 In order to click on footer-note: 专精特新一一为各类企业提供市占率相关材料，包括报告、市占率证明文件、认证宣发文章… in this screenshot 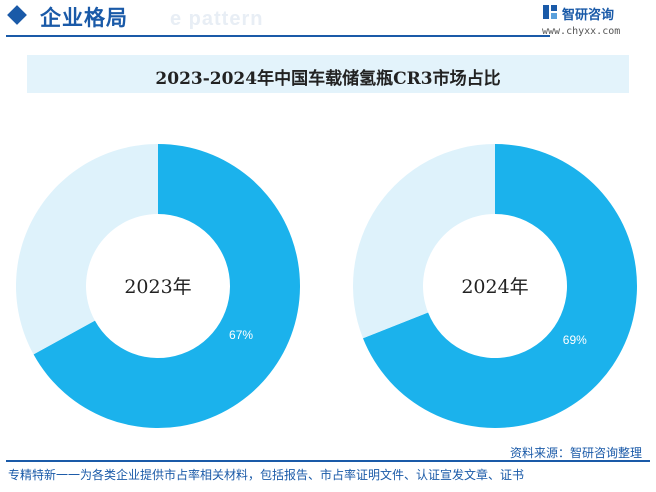, I will do `click(266, 475)`.